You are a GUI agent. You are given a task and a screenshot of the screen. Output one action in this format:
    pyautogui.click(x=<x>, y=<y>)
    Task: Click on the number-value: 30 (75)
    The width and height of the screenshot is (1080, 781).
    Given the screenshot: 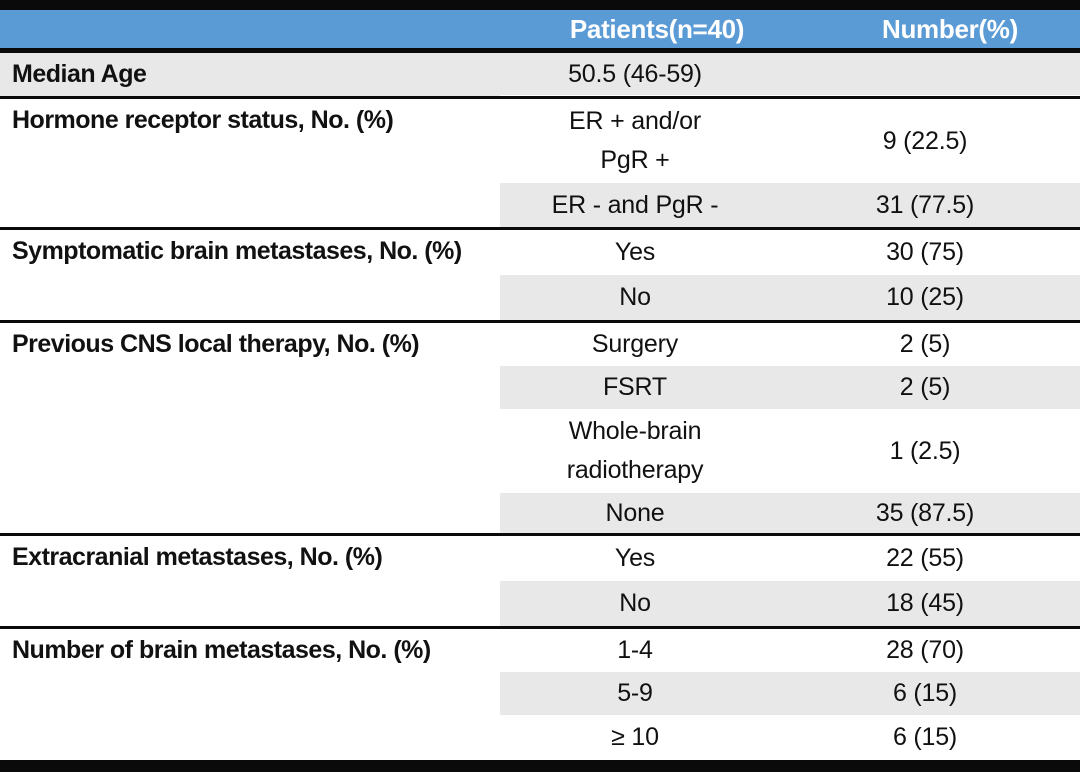 What is the action you would take?
    pyautogui.click(x=925, y=252)
    